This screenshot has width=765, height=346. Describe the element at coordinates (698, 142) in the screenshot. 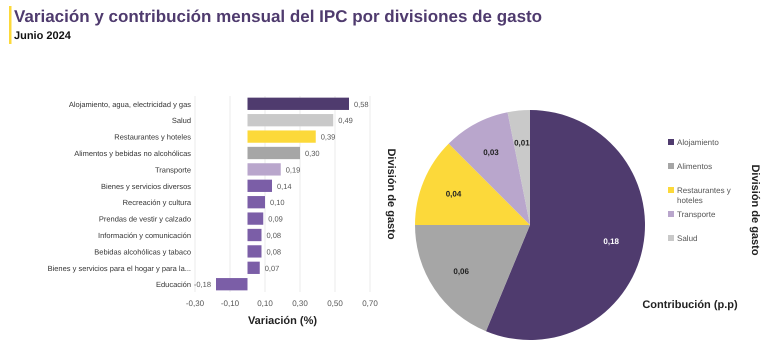

I see `legend-label: Alojamiento` at that location.